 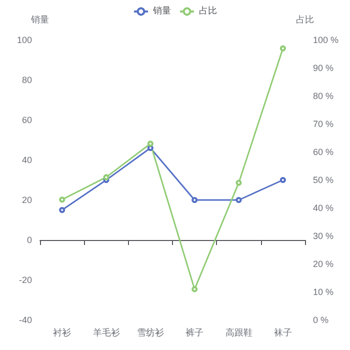 I want to click on y-tick-label: 100, so click(x=24, y=40).